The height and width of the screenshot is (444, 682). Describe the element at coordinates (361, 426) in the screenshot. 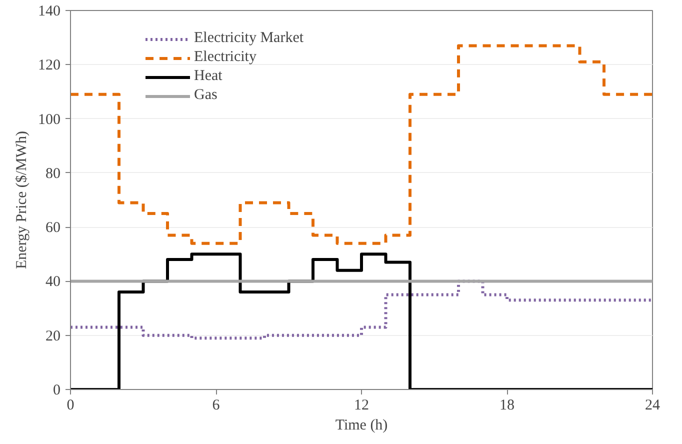

I see `x-axis-title: Time (h)` at that location.